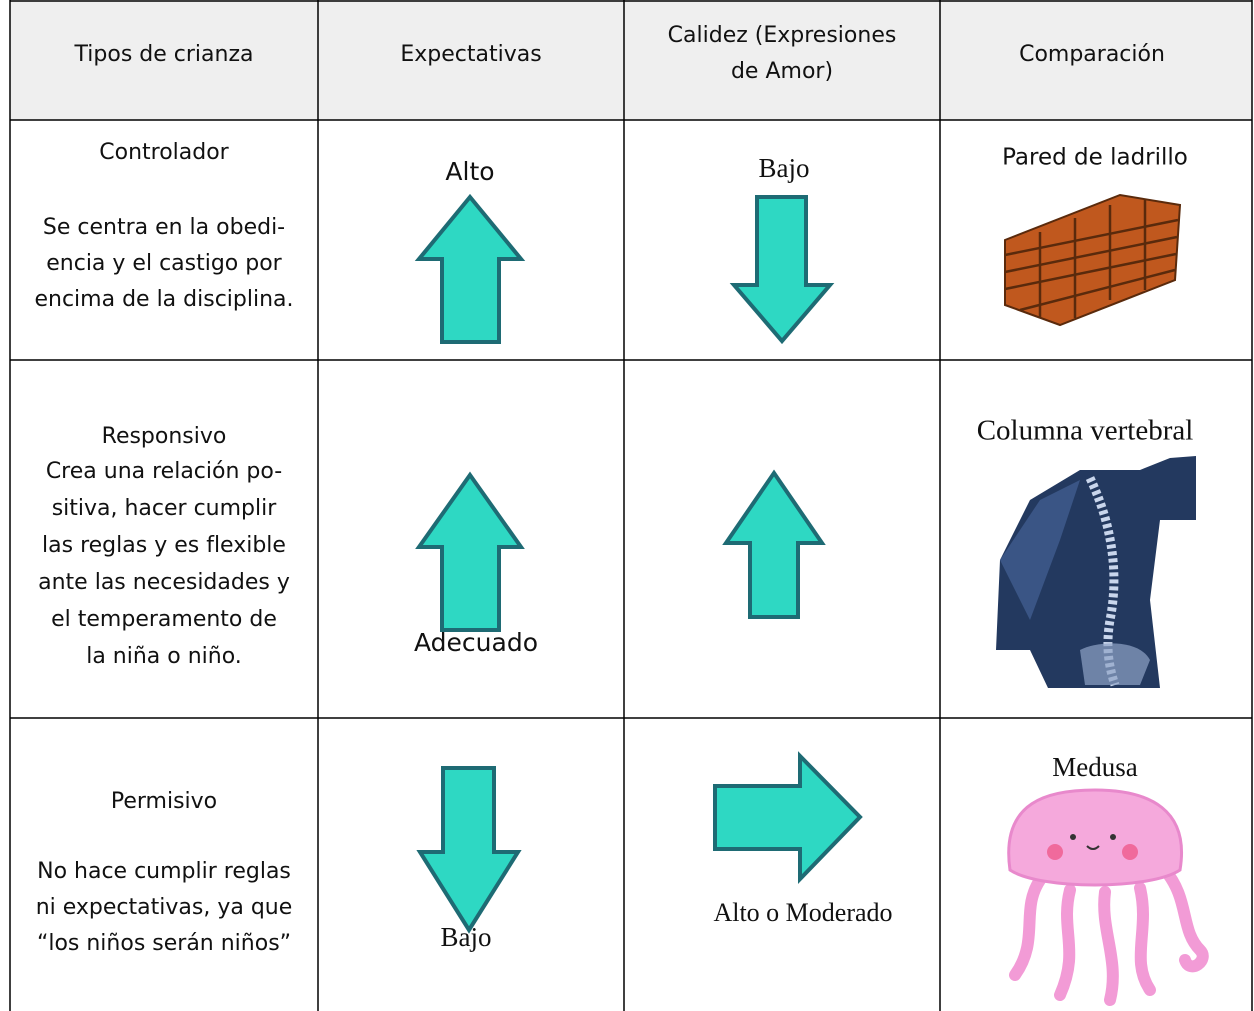  What do you see at coordinates (802, 912) in the screenshot?
I see `warmth-label: Alto o Moderado` at bounding box center [802, 912].